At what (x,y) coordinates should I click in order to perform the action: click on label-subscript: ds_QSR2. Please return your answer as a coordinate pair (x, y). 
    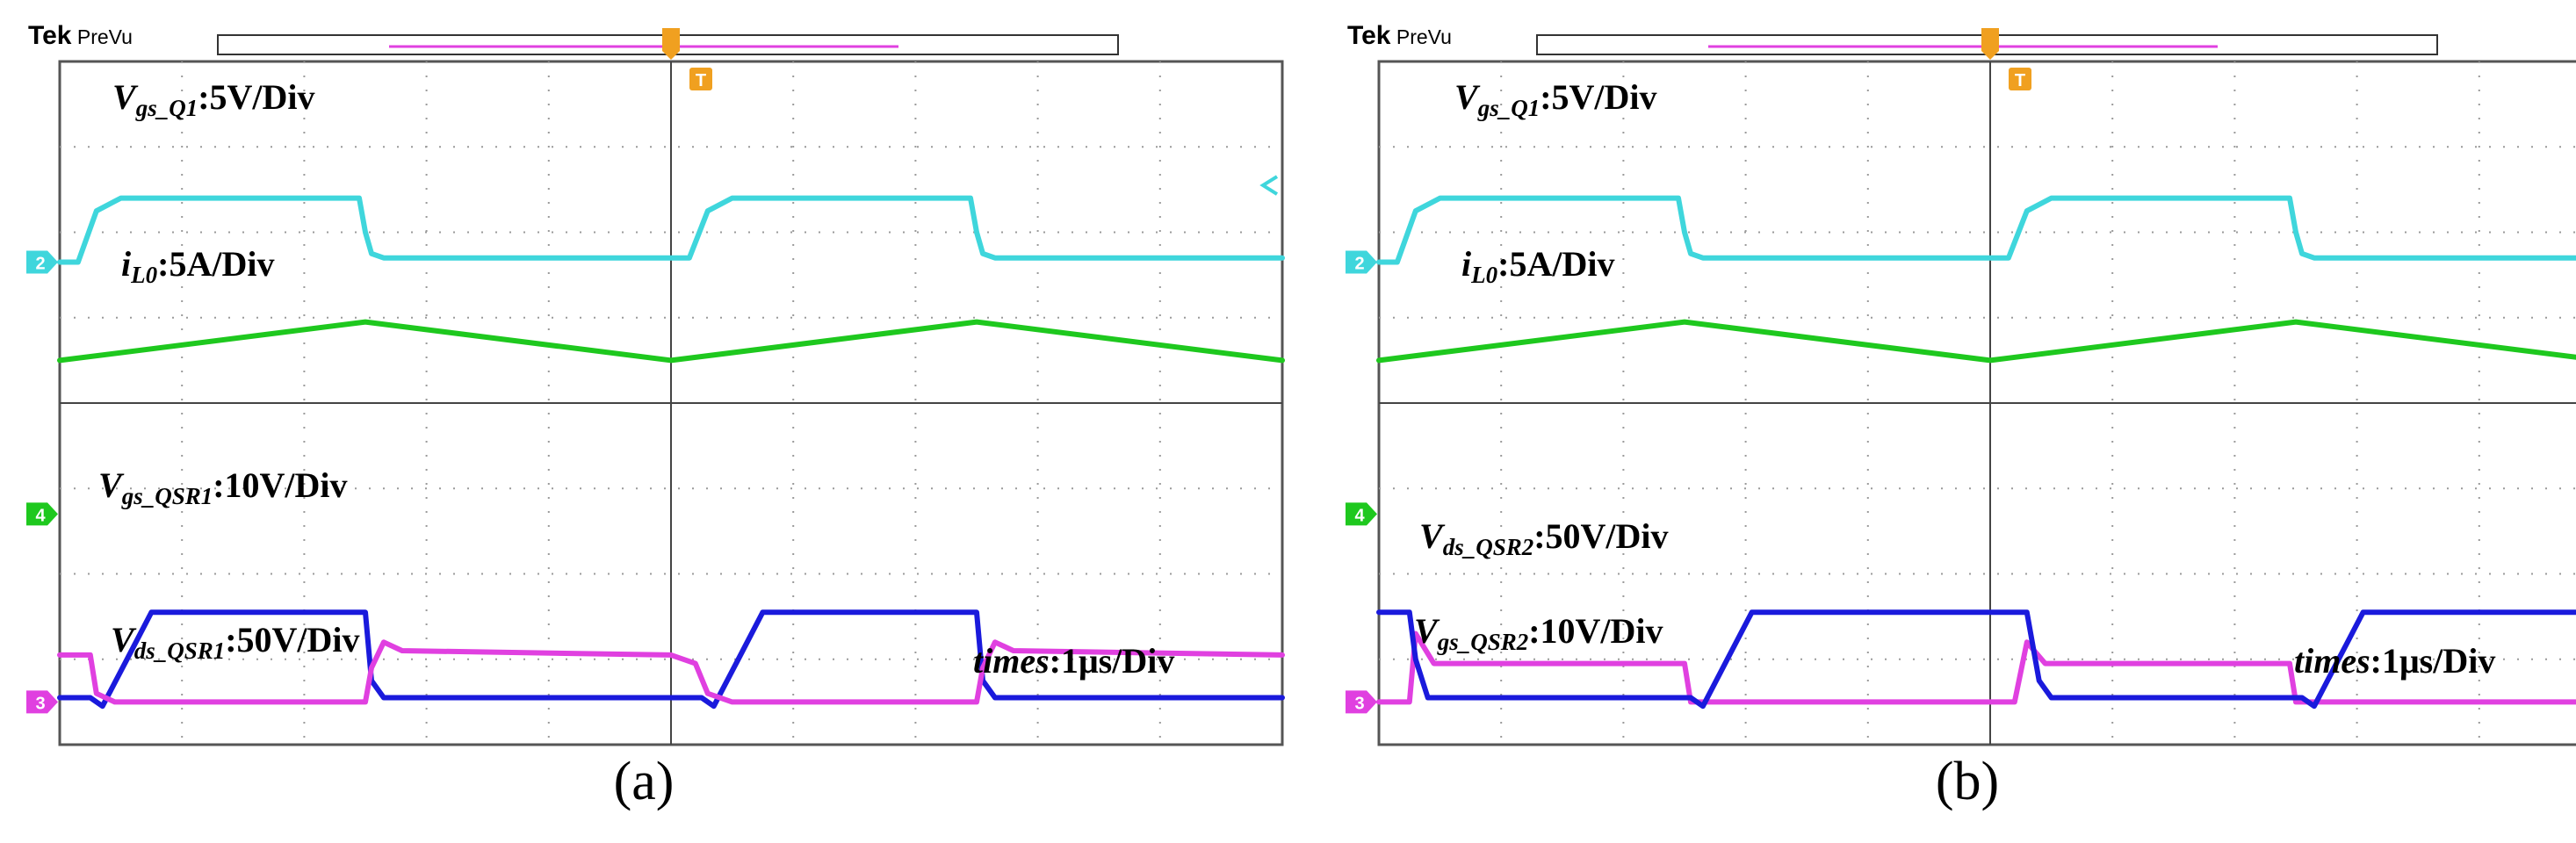
    Looking at the image, I should click on (1488, 547).